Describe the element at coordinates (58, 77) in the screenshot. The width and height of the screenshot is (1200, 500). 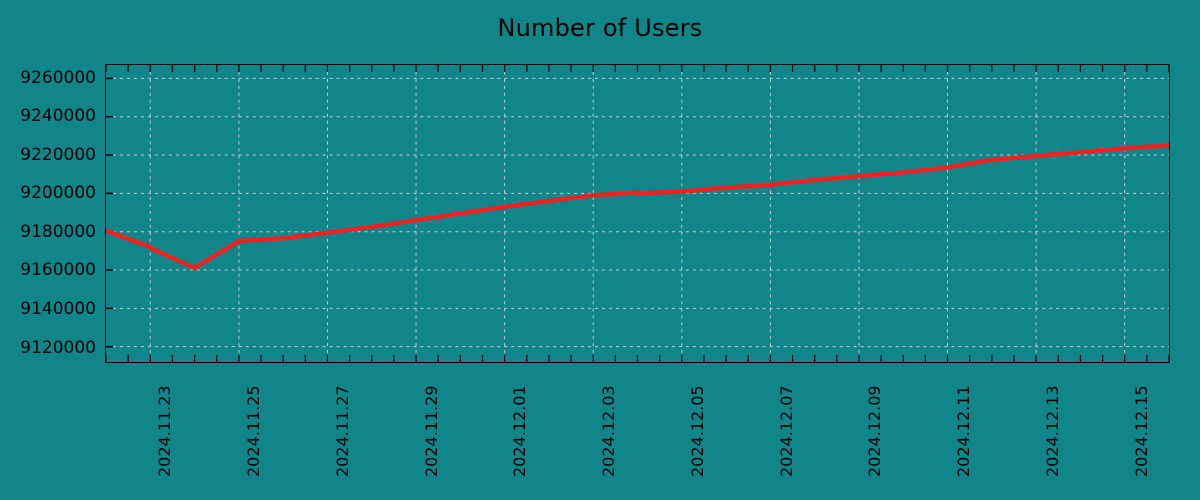
I see `y-tick-label: 9260000` at that location.